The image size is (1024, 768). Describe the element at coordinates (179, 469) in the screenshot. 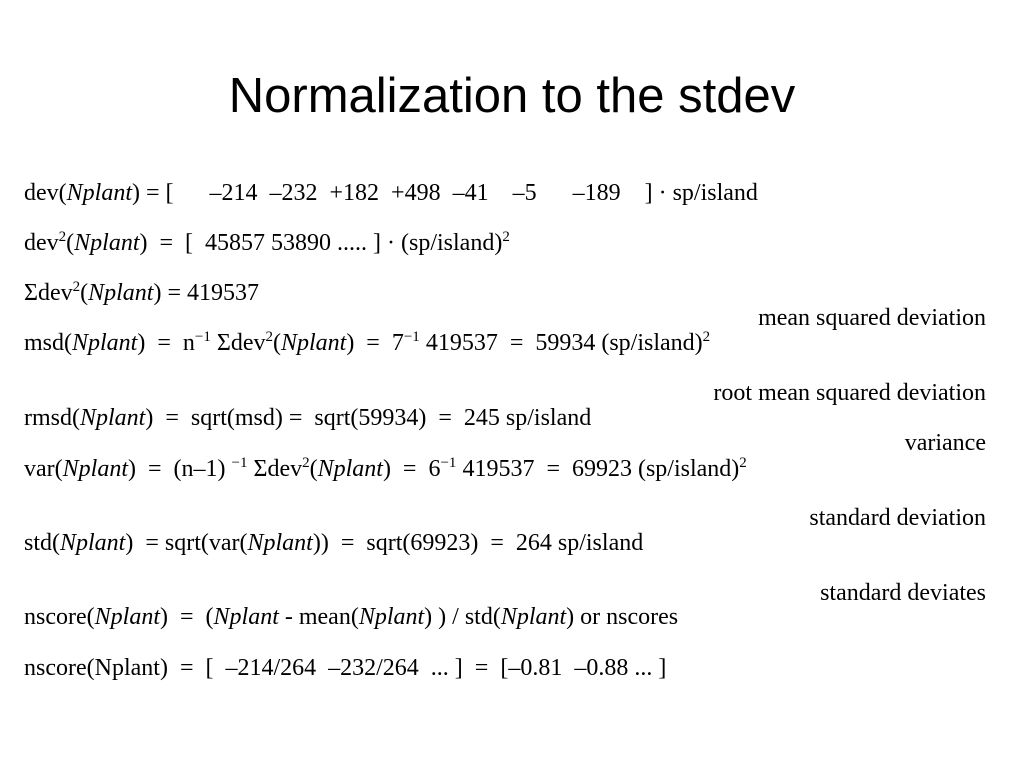

I see `text: ) = (n–1)` at that location.